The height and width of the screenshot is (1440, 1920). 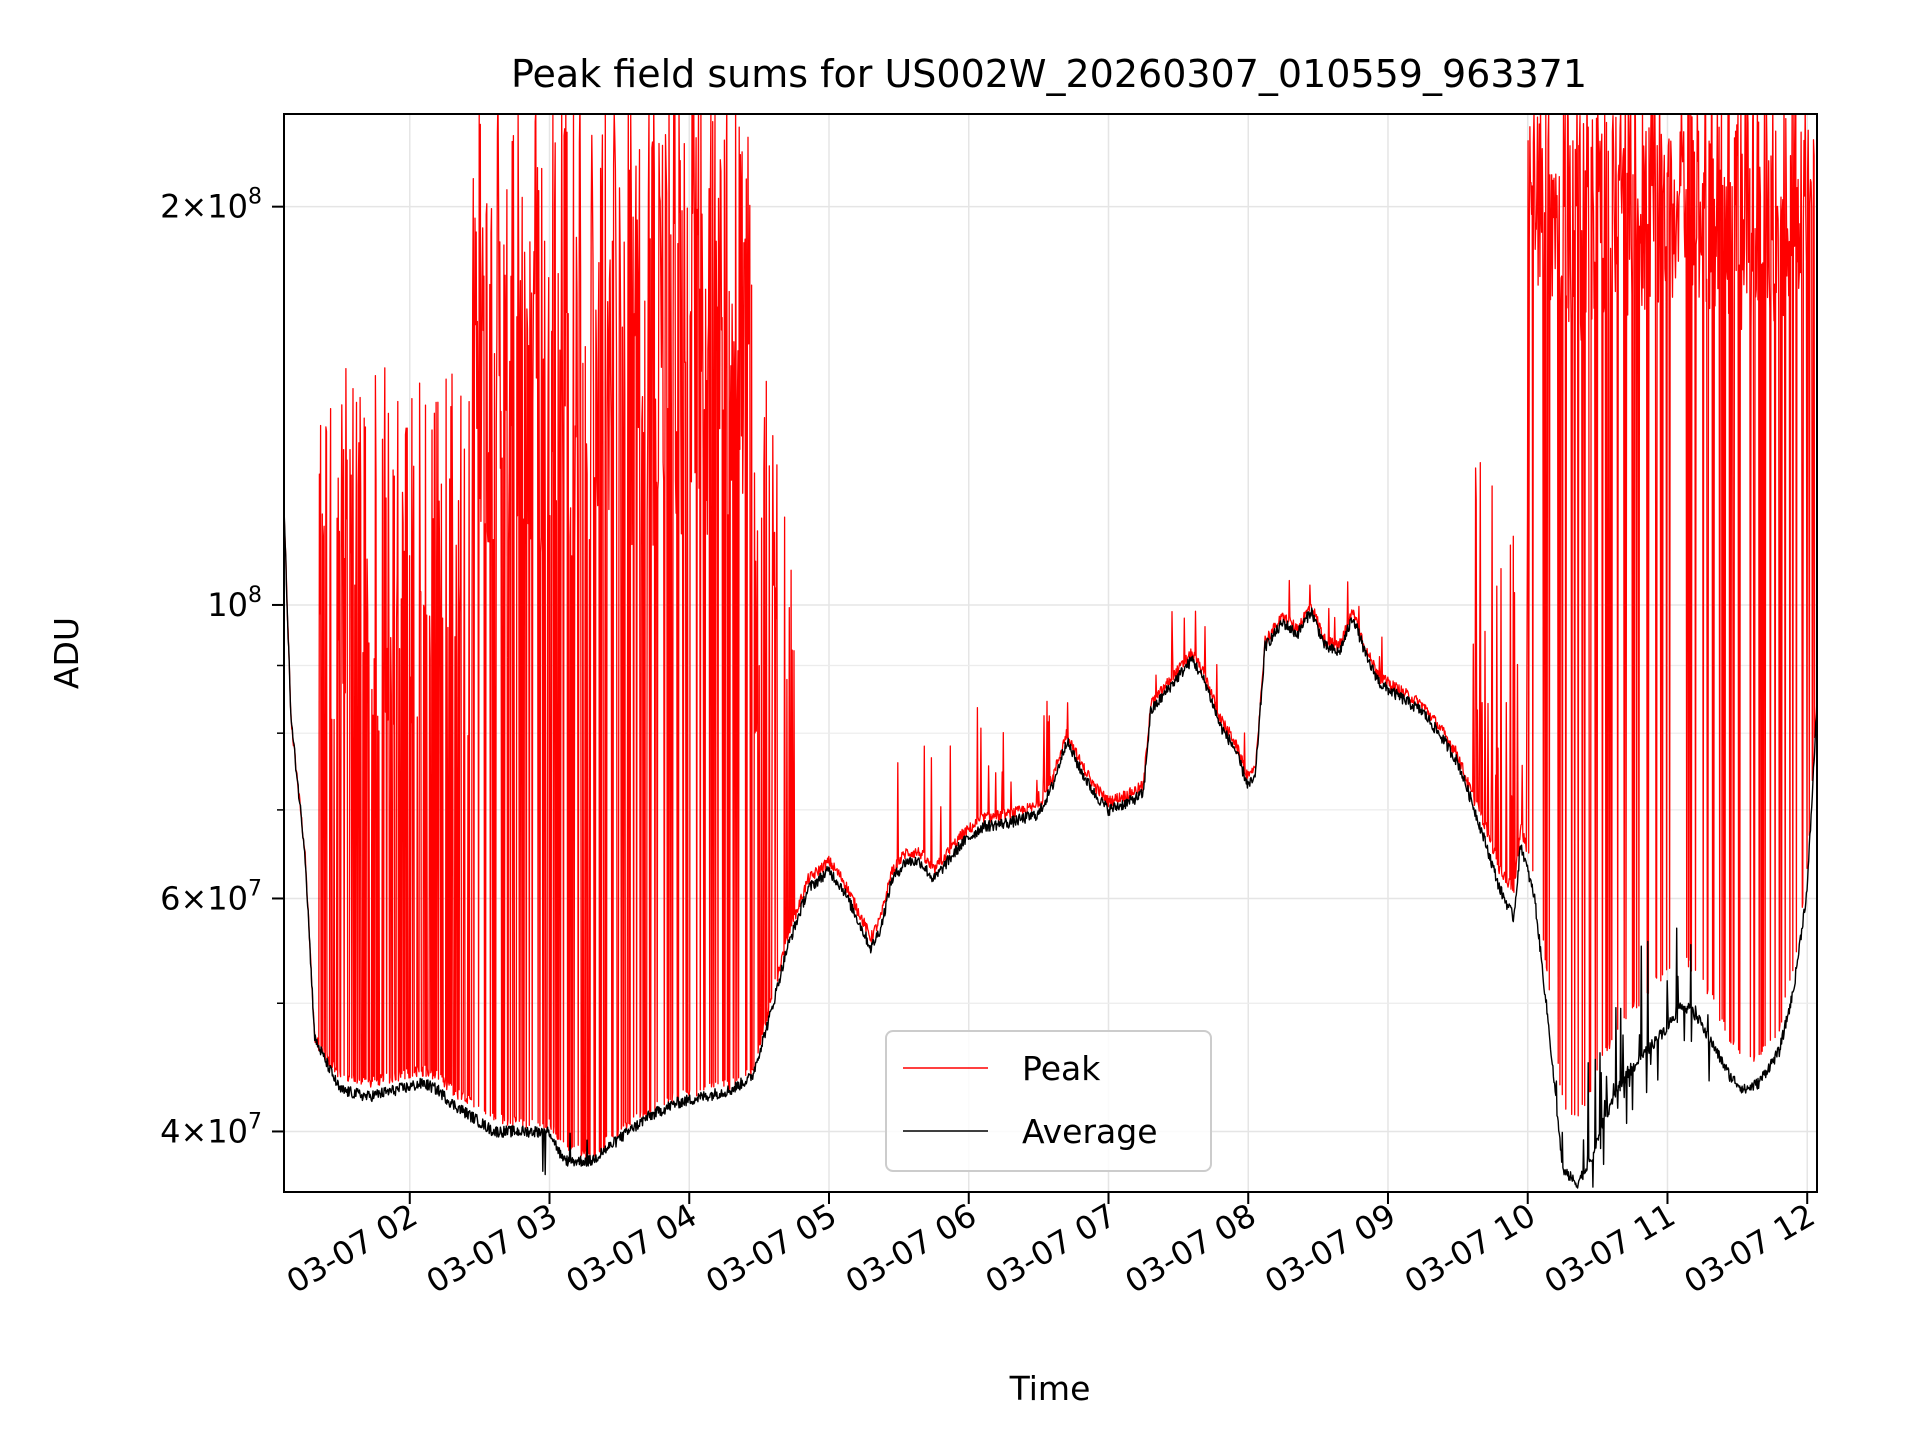 What do you see at coordinates (66, 653) in the screenshot?
I see `y-axis-label: ADU` at bounding box center [66, 653].